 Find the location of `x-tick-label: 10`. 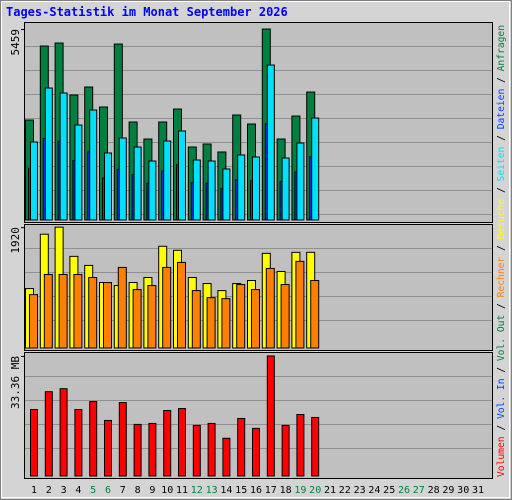

x-tick-label: 10 is located at coordinates (167, 490).